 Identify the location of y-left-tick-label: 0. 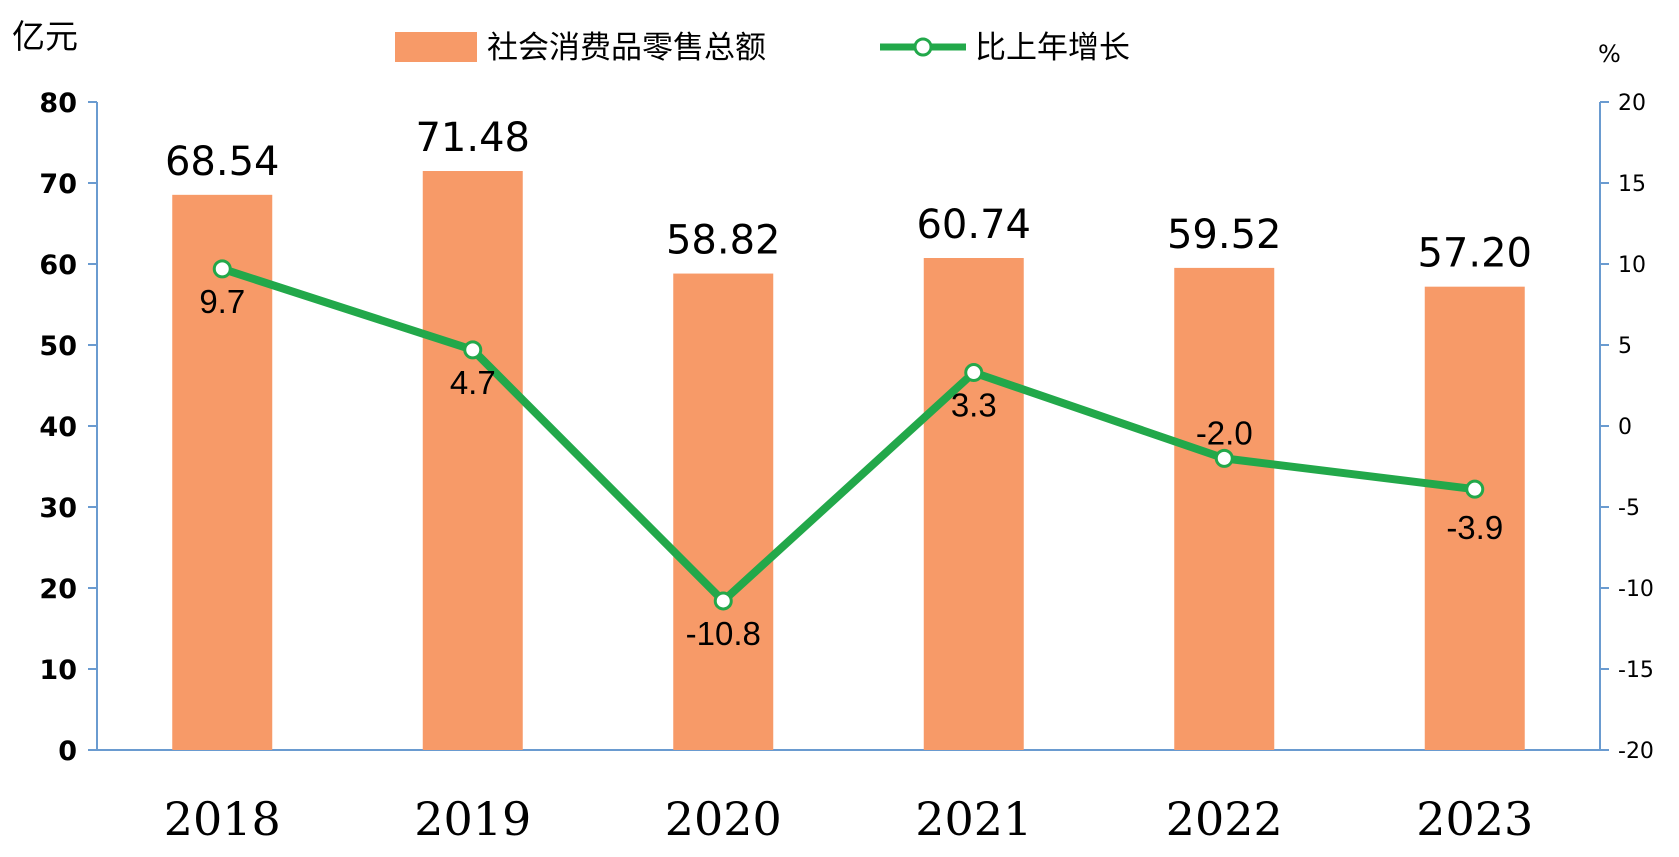
(67, 751).